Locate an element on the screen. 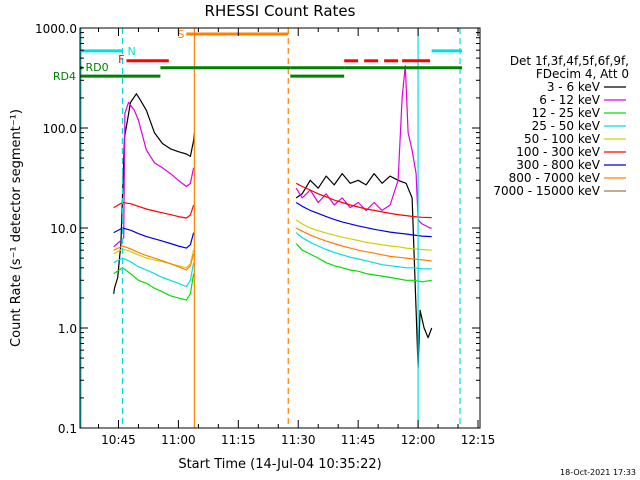 This screenshot has height=480, width=640. x-tick-label: 12:15 is located at coordinates (478, 440).